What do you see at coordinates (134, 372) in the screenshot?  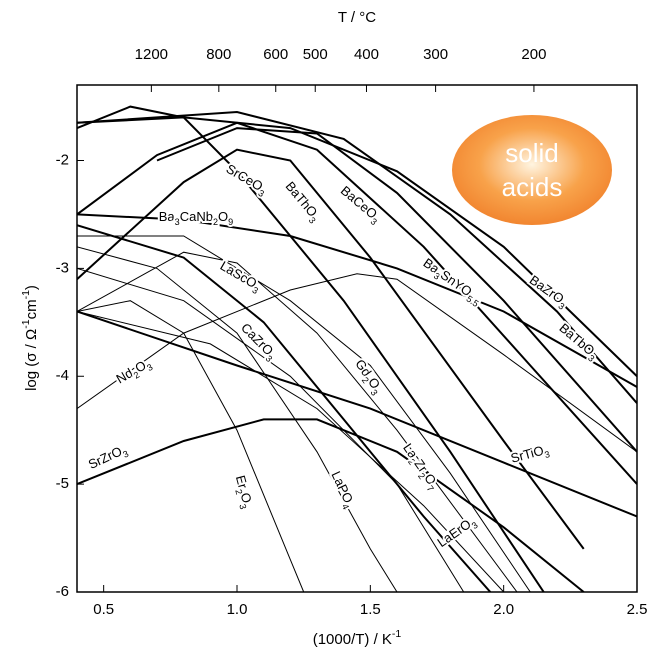 I see `series-label: Nd2O3` at bounding box center [134, 372].